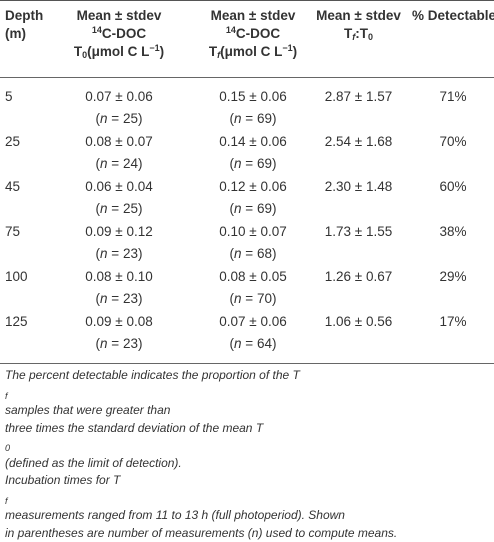  I want to click on cell-ratio: 2.87 ± 1.57, so click(358, 97).